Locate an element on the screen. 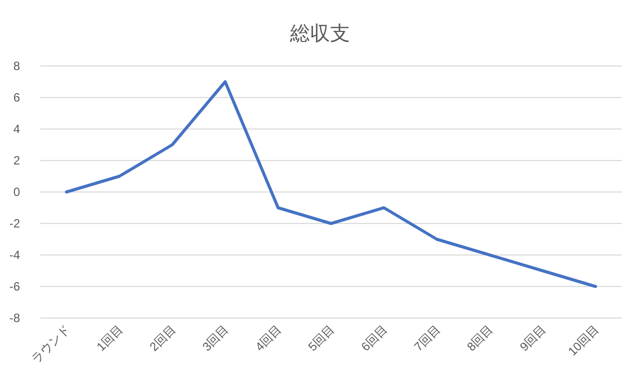  y-tick-label: 6 is located at coordinates (16, 97).